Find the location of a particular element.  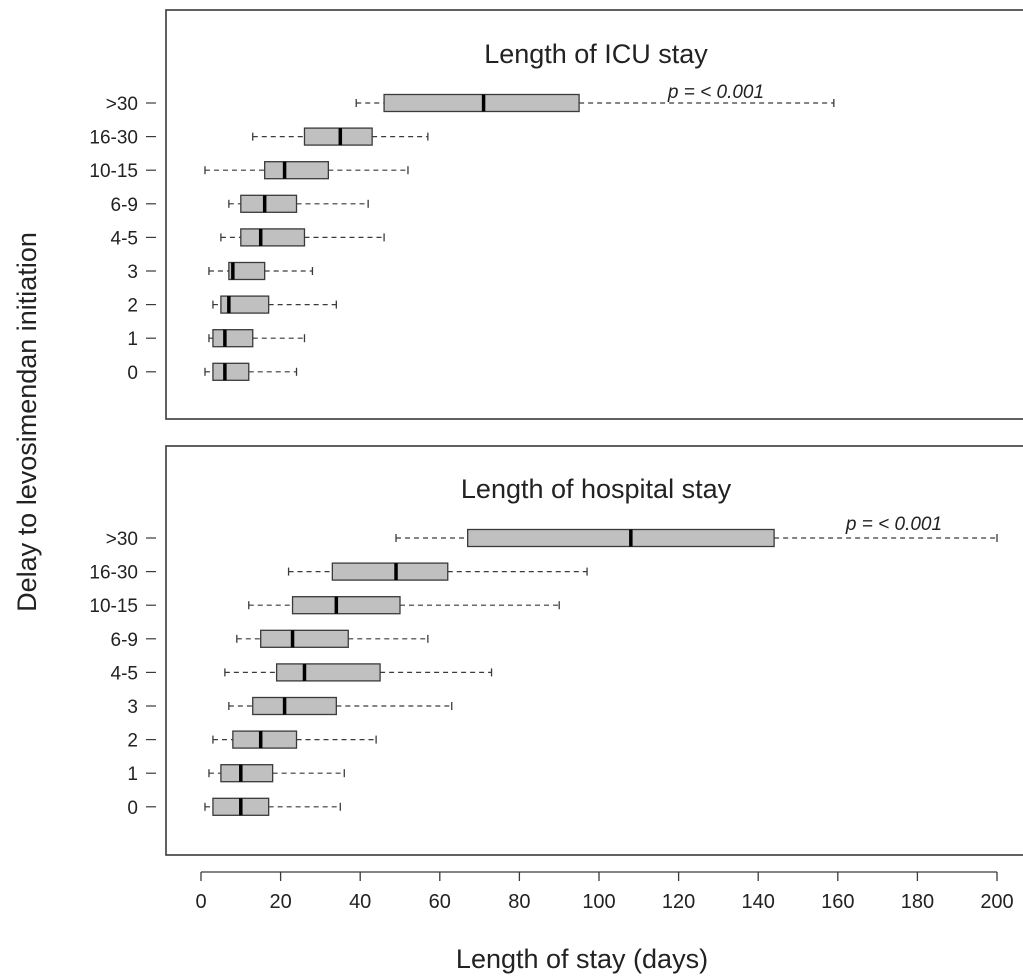

x-tick-label: 160 is located at coordinates (837, 902).